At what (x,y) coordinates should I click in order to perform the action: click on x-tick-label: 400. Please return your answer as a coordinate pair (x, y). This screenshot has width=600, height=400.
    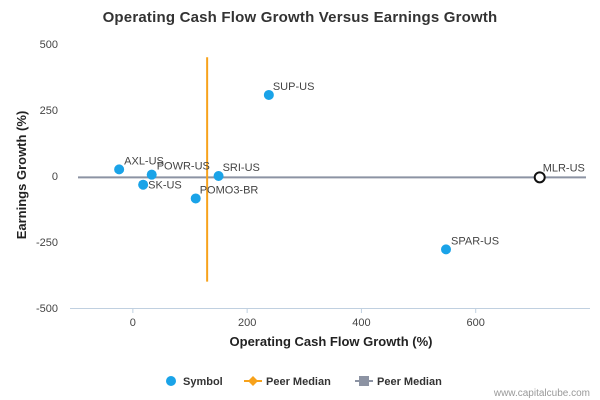
    Looking at the image, I should click on (361, 323).